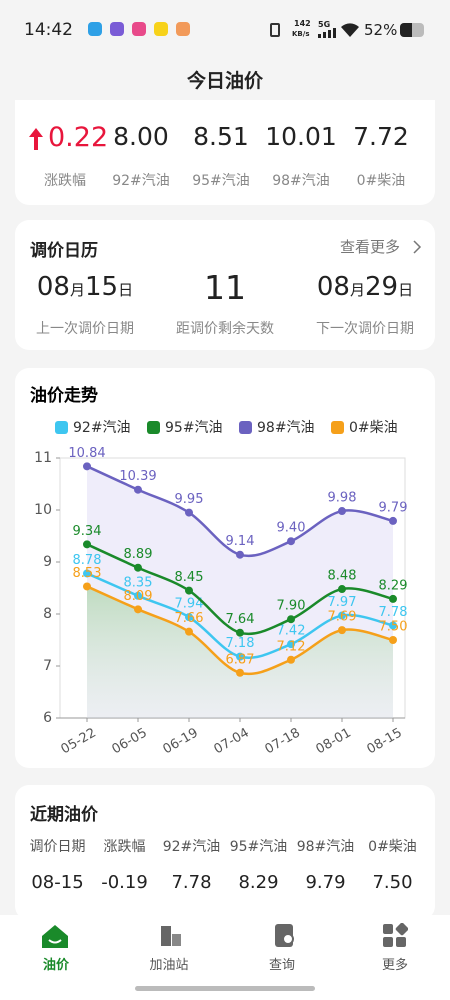  I want to click on label: 距调价剩余天数, so click(225, 329).